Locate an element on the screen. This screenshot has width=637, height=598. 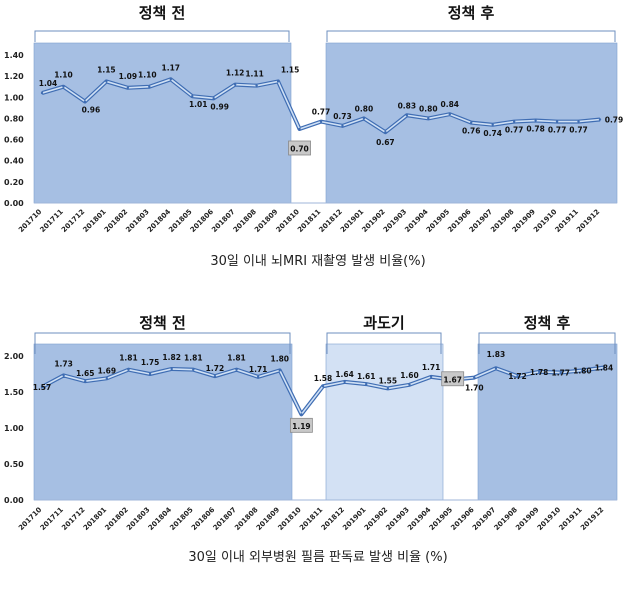
data-label: 1.82 is located at coordinates (171, 357).